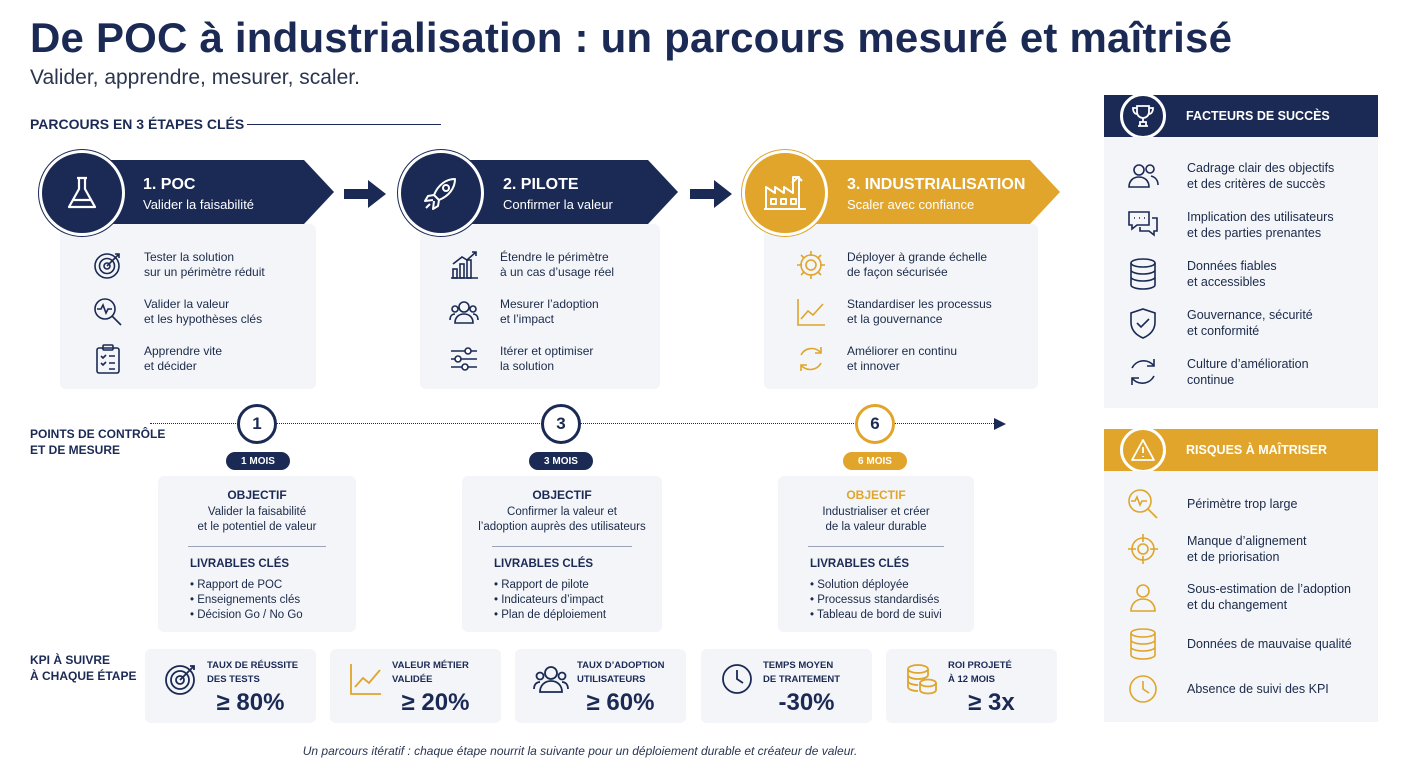 The width and height of the screenshot is (1408, 768). I want to click on item-line-1: Sous-estimation de l’adoption, so click(1269, 589).